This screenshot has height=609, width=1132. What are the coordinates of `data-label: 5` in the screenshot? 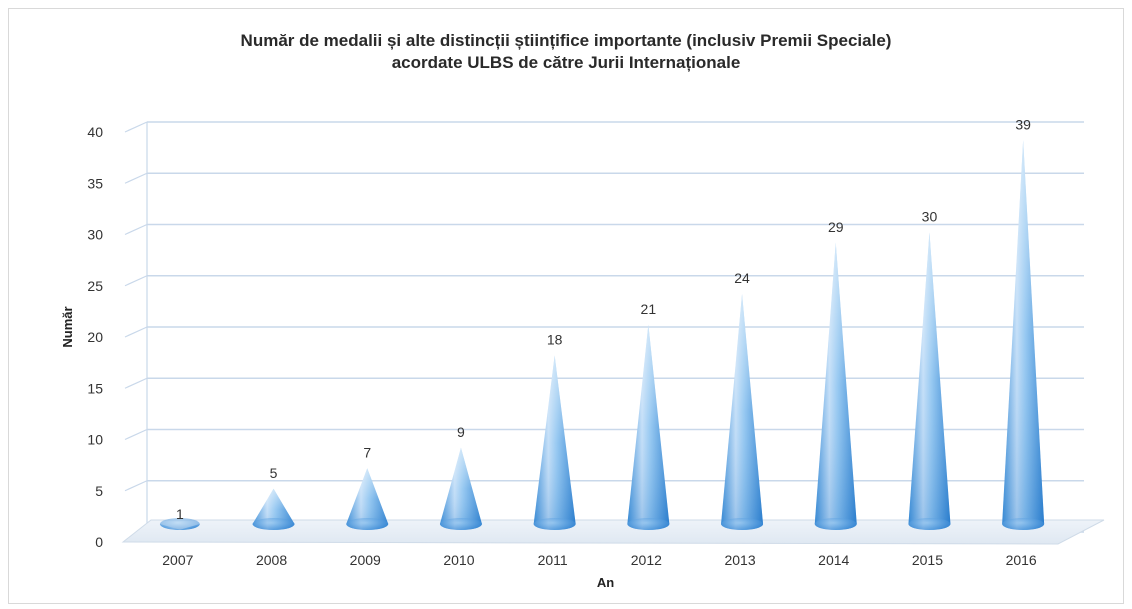 It's located at (274, 473).